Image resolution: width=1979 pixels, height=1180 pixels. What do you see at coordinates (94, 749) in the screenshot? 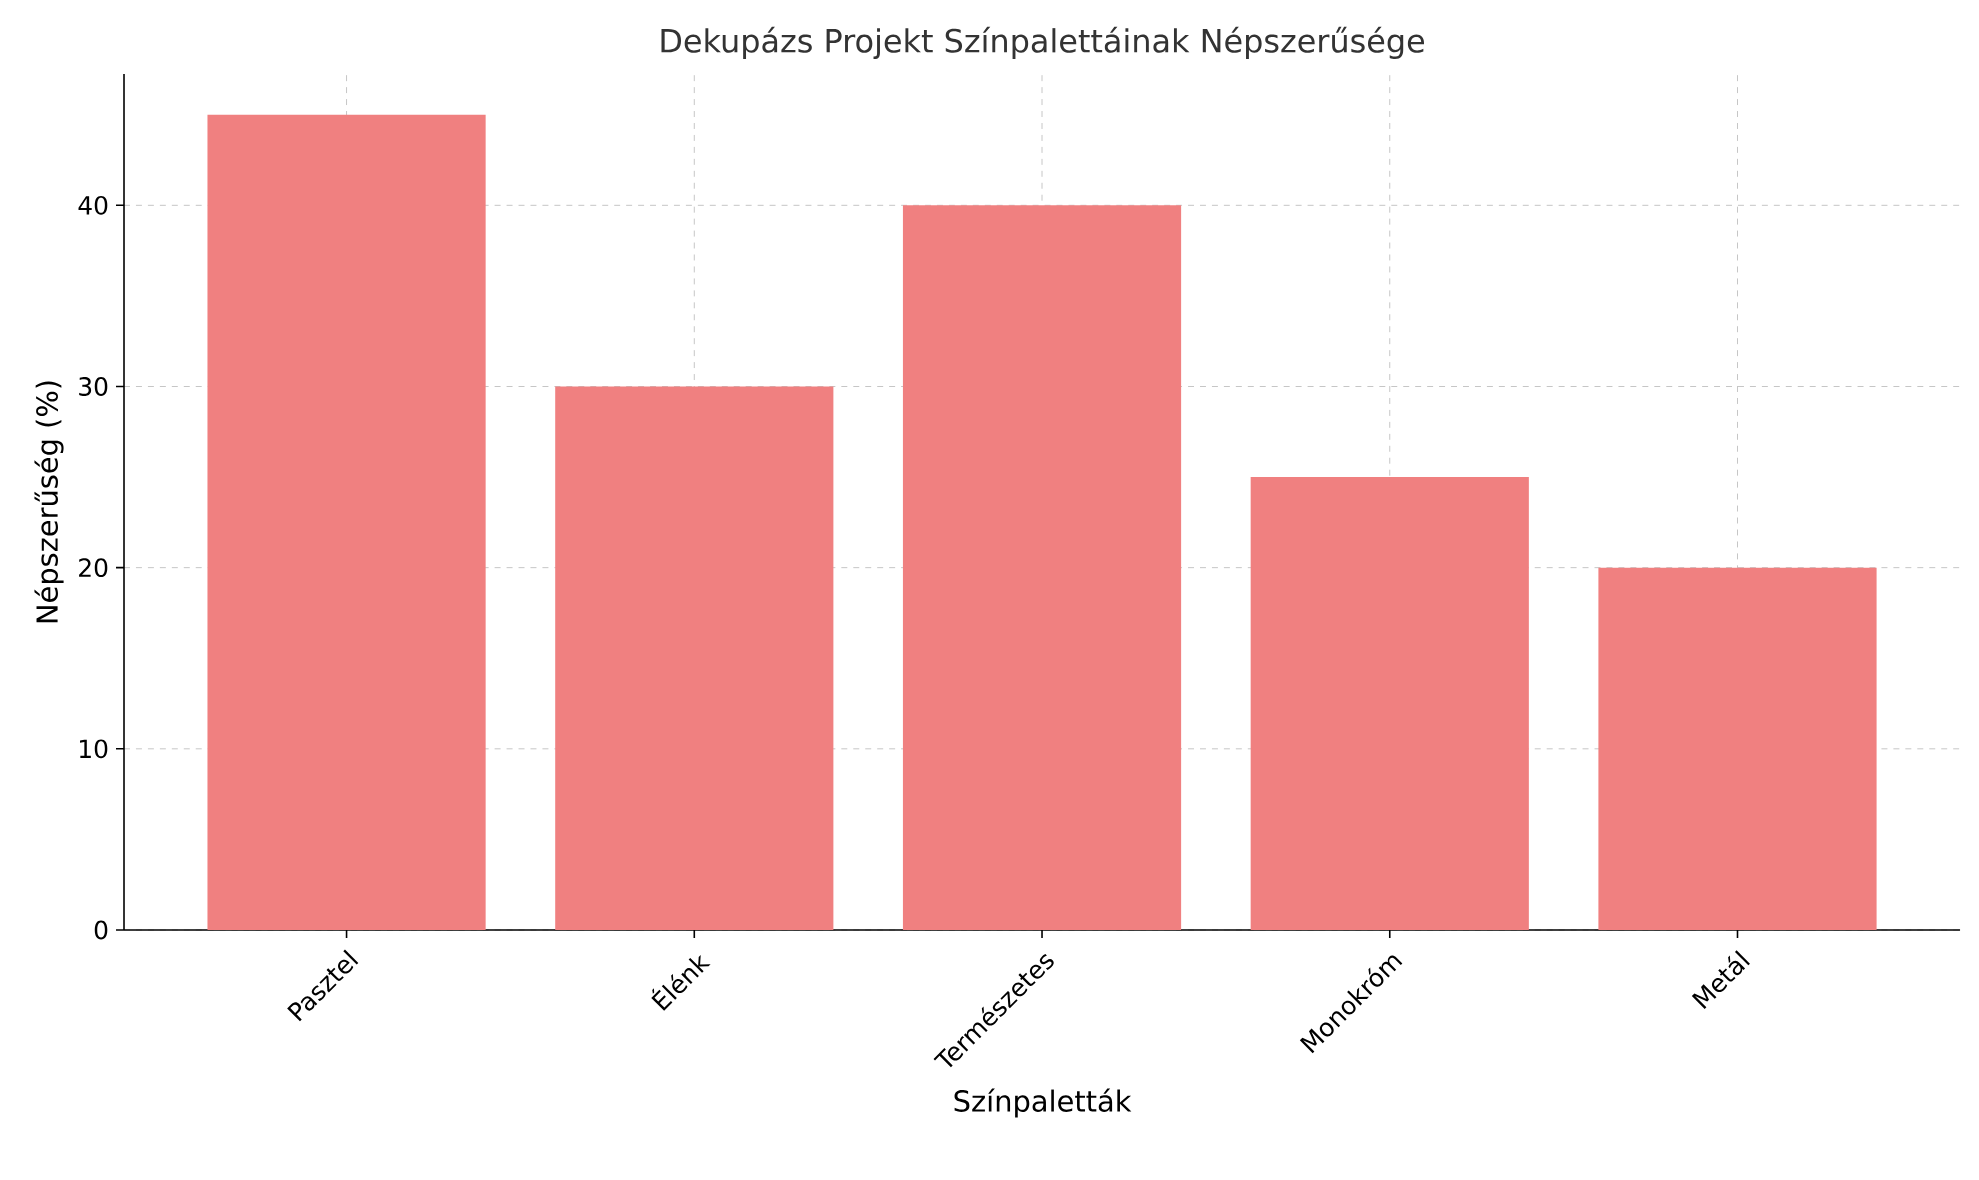
I see `y-tick-label: 10` at bounding box center [94, 749].